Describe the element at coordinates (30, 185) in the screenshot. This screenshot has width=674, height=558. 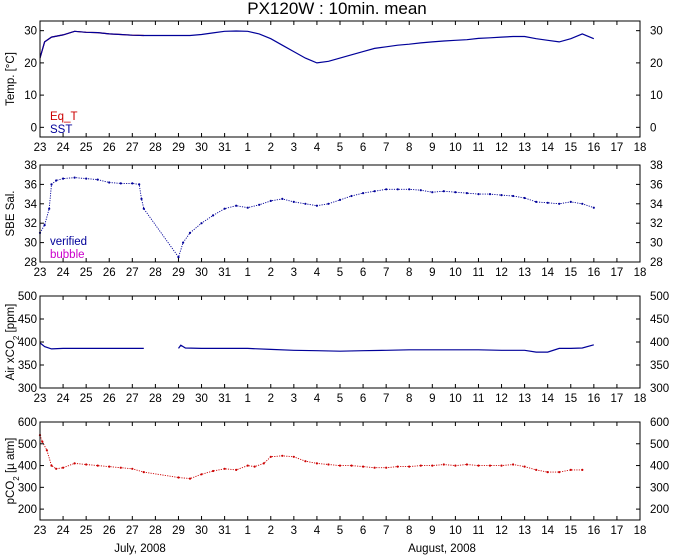
I see `y-tick-label-left: 36` at that location.